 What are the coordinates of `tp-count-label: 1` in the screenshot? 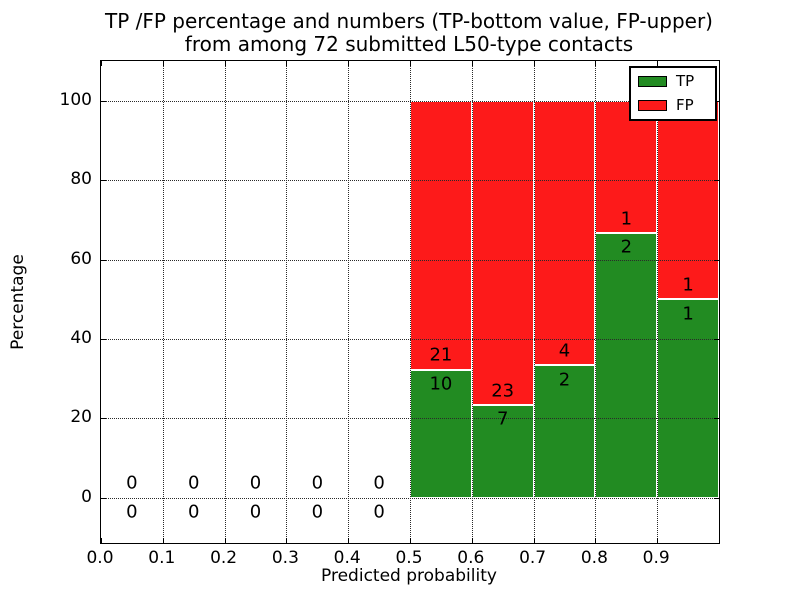 It's located at (688, 313).